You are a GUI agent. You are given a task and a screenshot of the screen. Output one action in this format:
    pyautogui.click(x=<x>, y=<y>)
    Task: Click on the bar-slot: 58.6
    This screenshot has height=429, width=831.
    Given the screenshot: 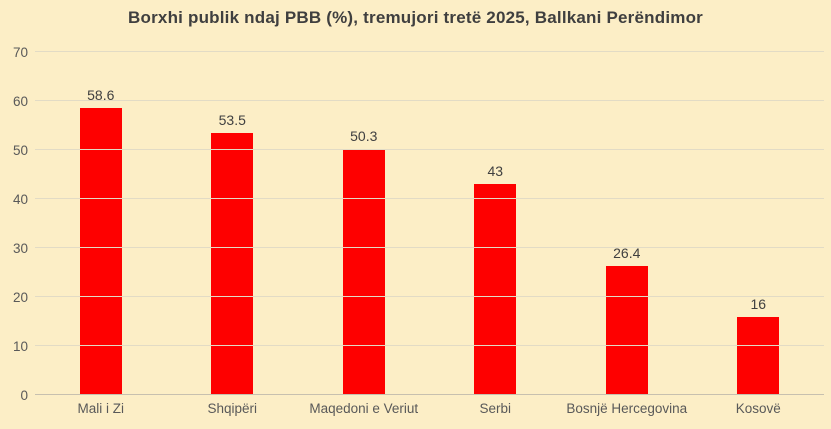 What is the action you would take?
    pyautogui.click(x=101, y=223)
    